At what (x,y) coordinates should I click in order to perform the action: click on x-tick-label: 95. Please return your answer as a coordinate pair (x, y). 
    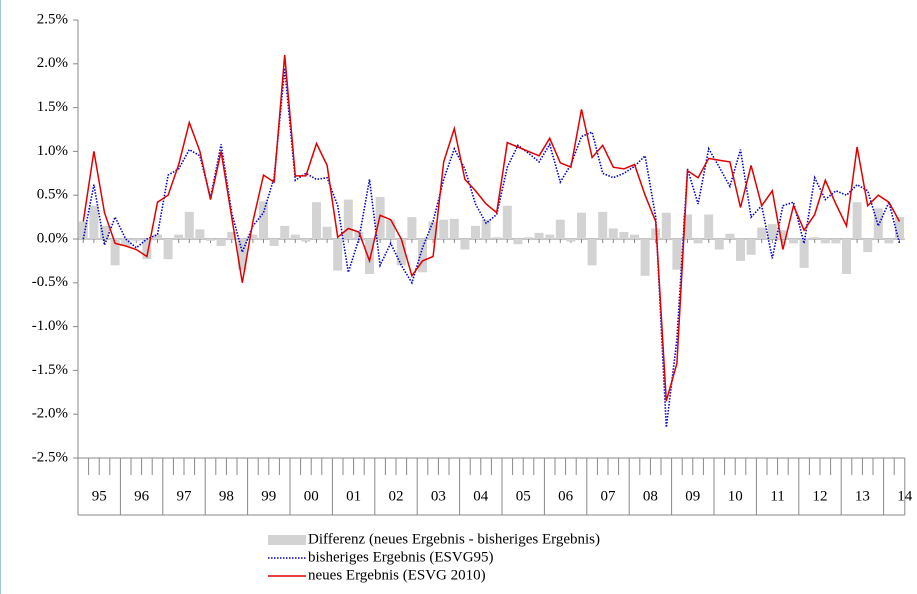
    Looking at the image, I should click on (99, 496).